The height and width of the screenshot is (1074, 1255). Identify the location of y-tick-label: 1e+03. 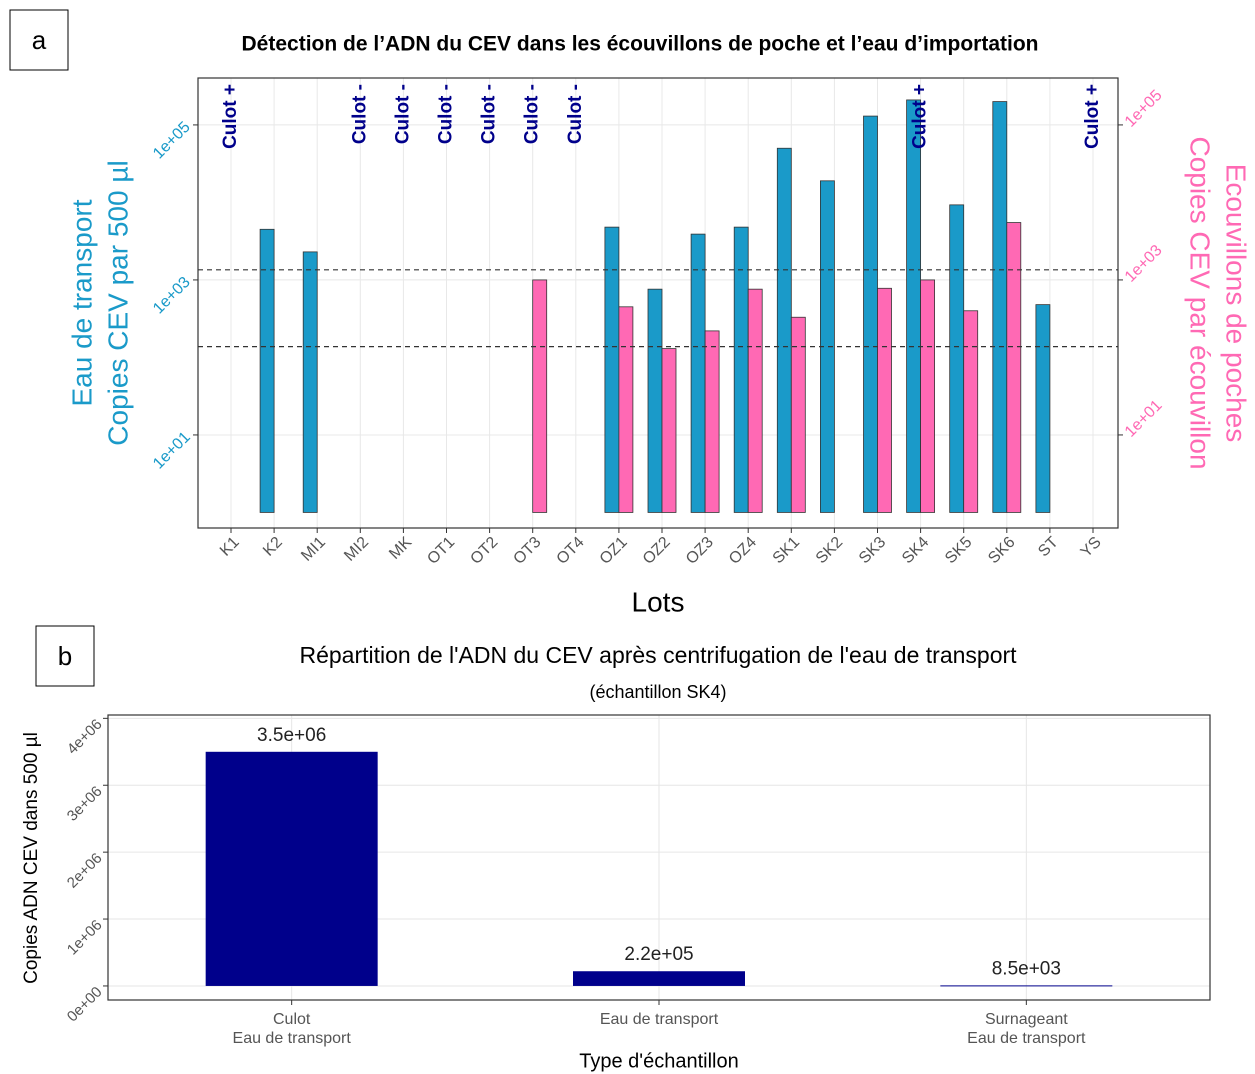
(172, 296).